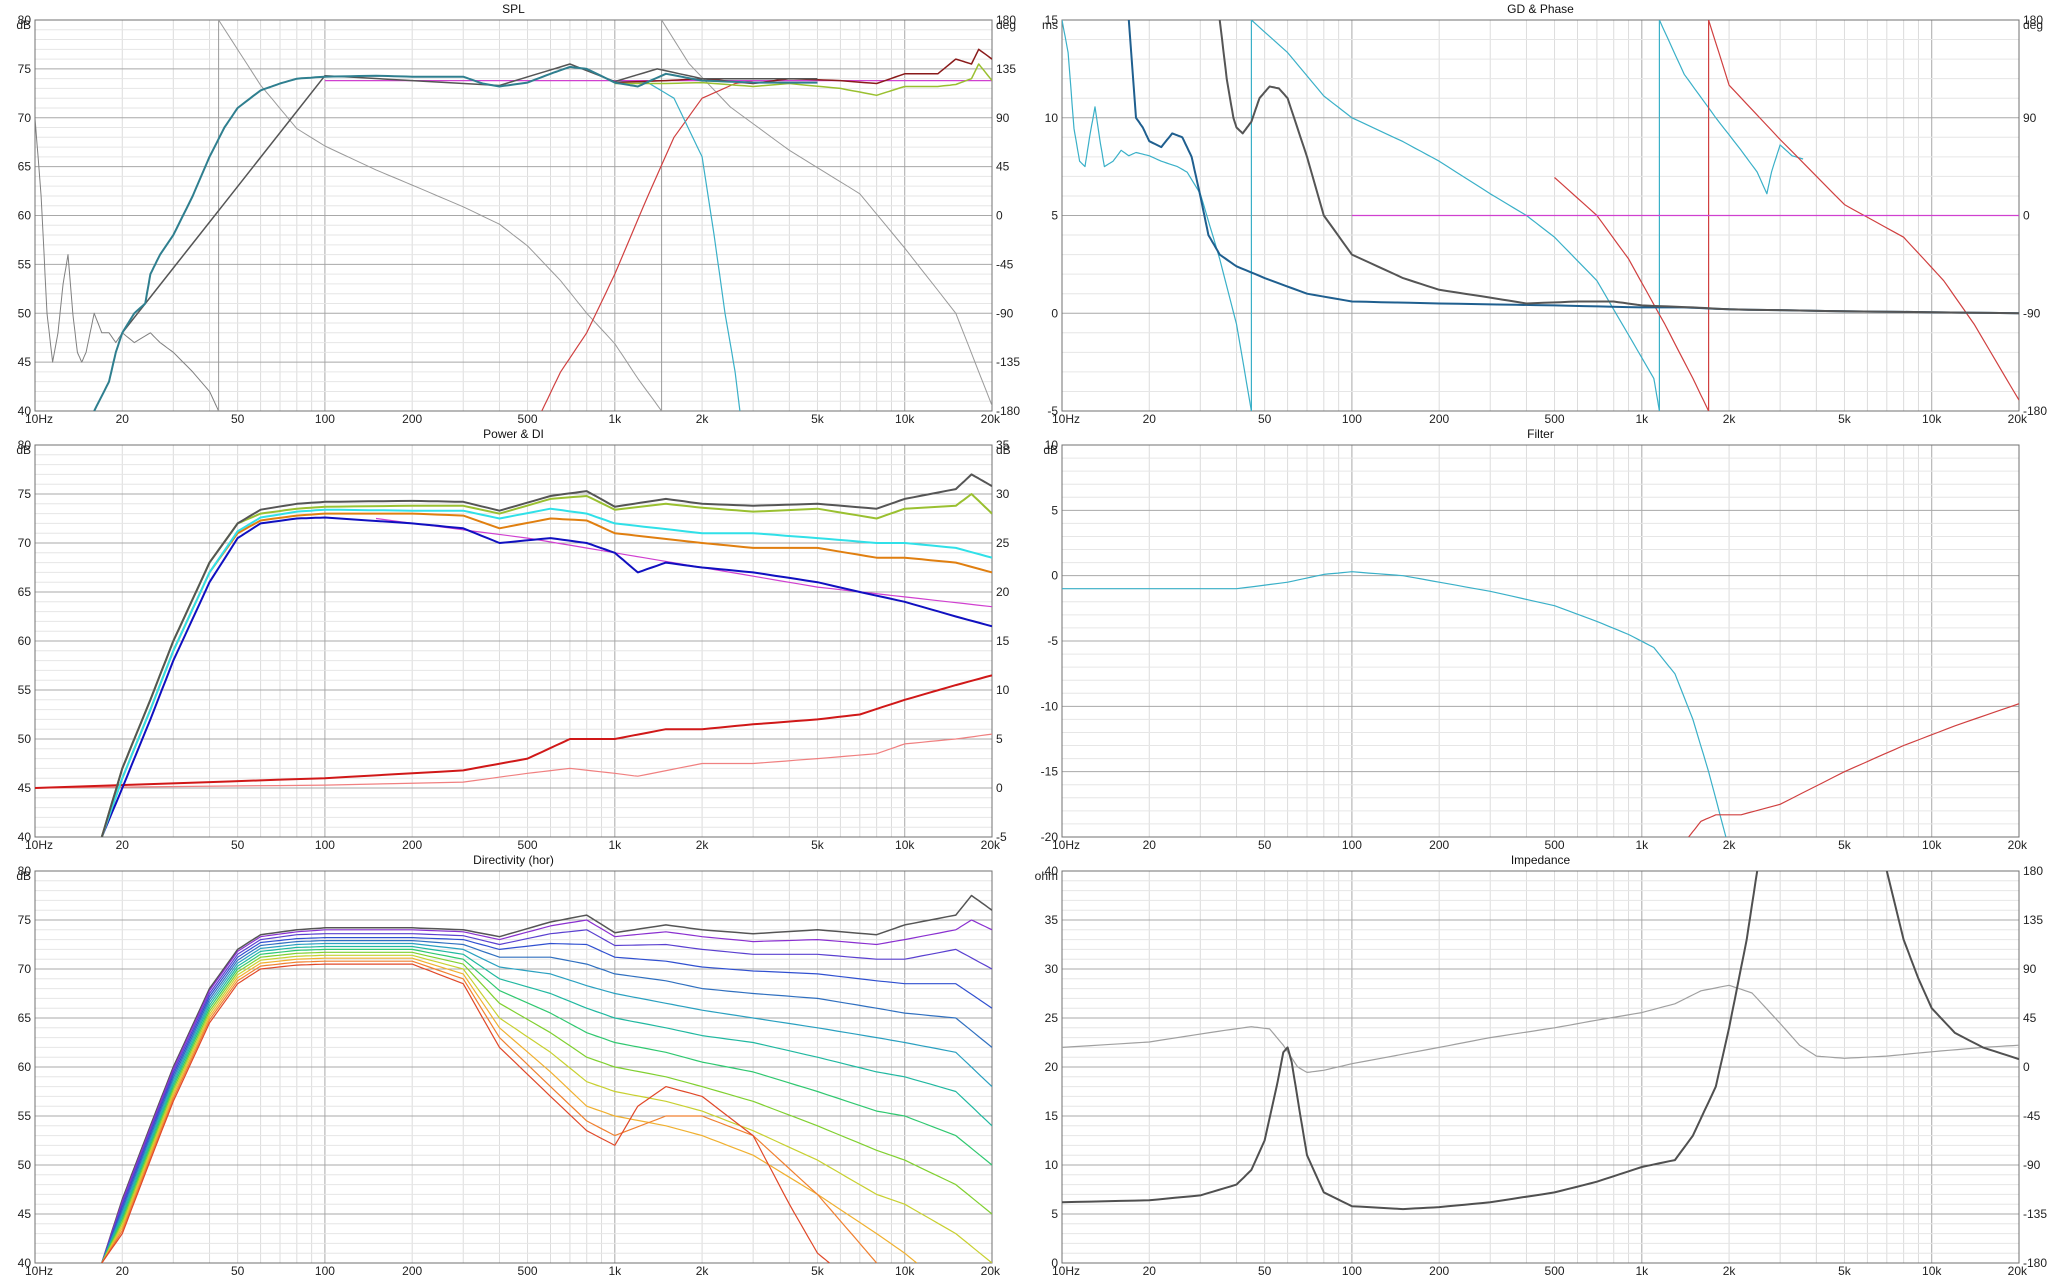  What do you see at coordinates (1540, 434) in the screenshot?
I see `filter-title: Filter` at bounding box center [1540, 434].